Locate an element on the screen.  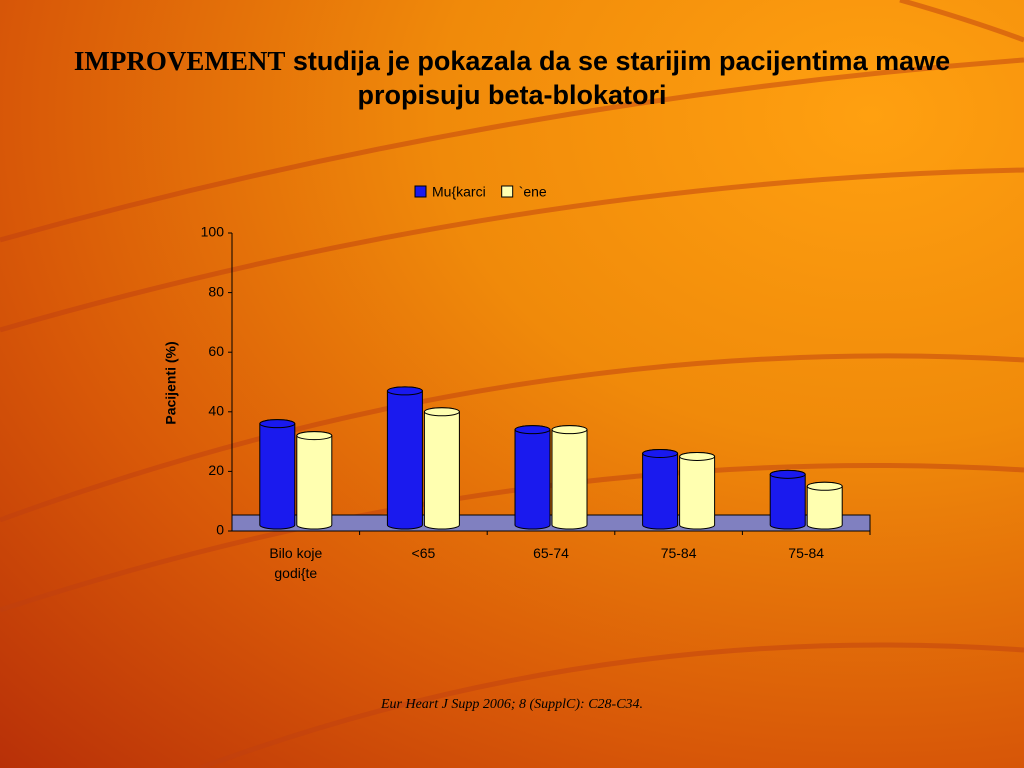
legend-label: `ene is located at coordinates (533, 192).